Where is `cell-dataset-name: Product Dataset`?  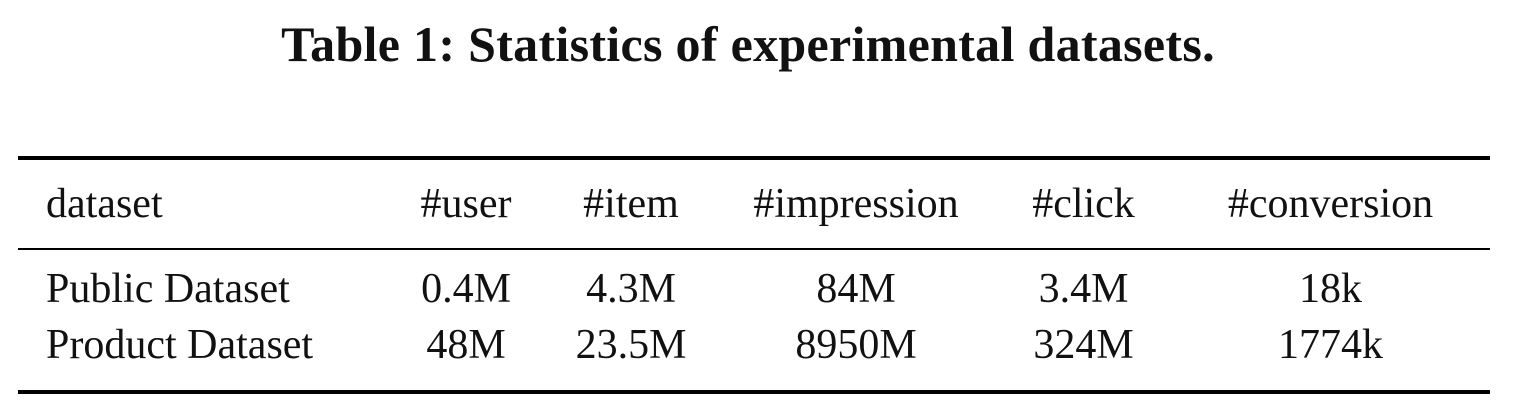 cell-dataset-name: Product Dataset is located at coordinates (180, 345).